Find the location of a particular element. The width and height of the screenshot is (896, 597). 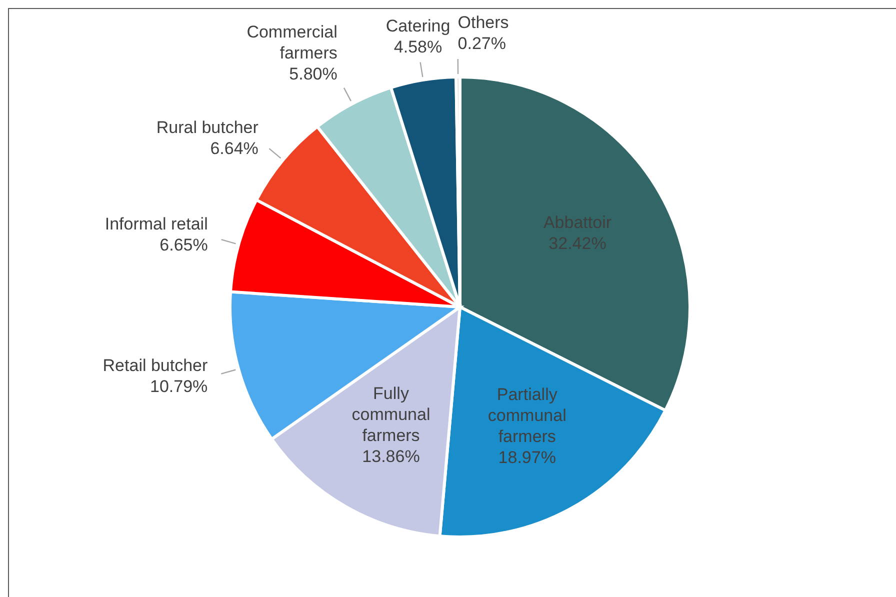

slice-label: Partially communal farmers is located at coordinates (527, 416).